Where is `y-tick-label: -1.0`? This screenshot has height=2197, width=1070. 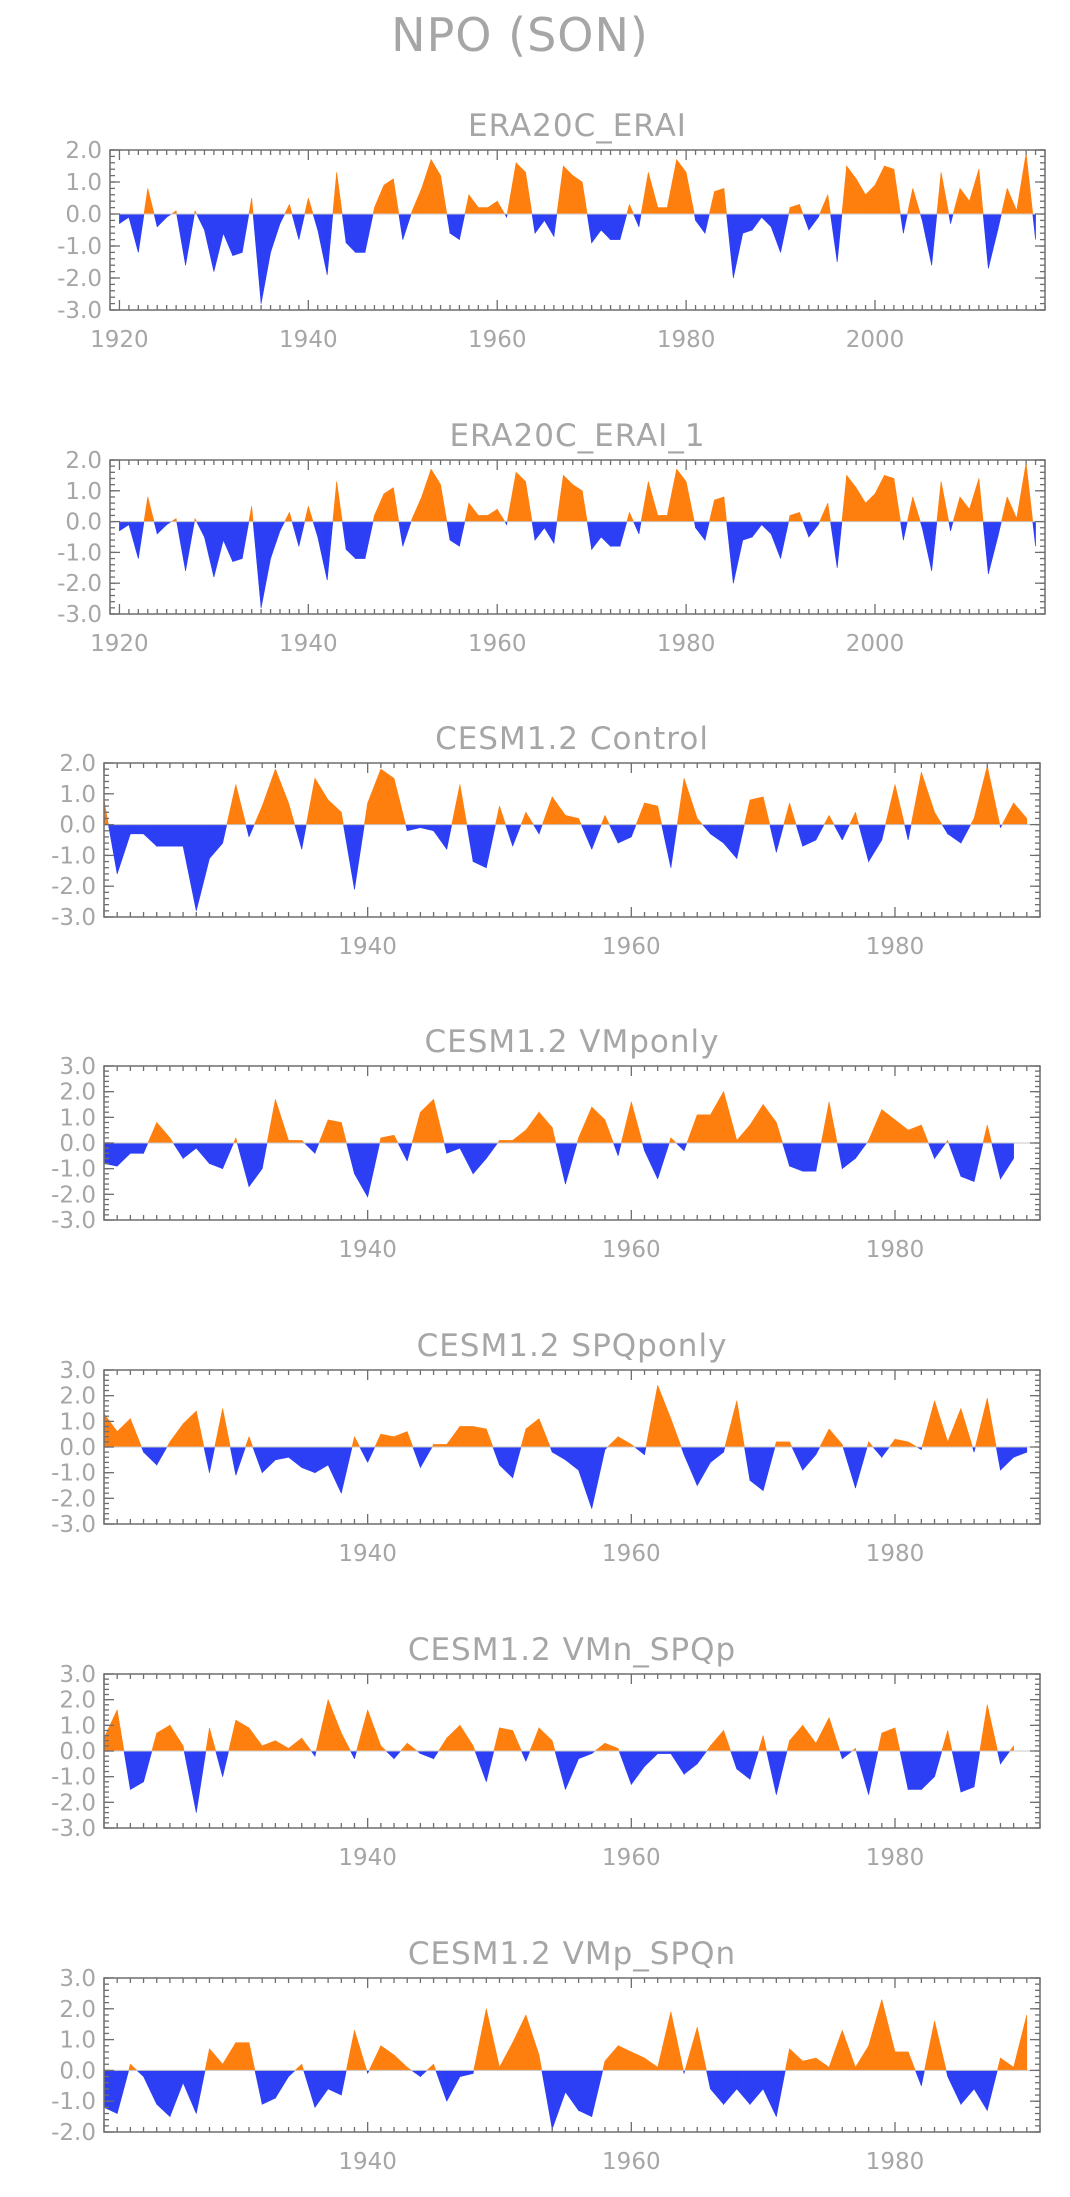
y-tick-label: -1.0 is located at coordinates (73, 1474).